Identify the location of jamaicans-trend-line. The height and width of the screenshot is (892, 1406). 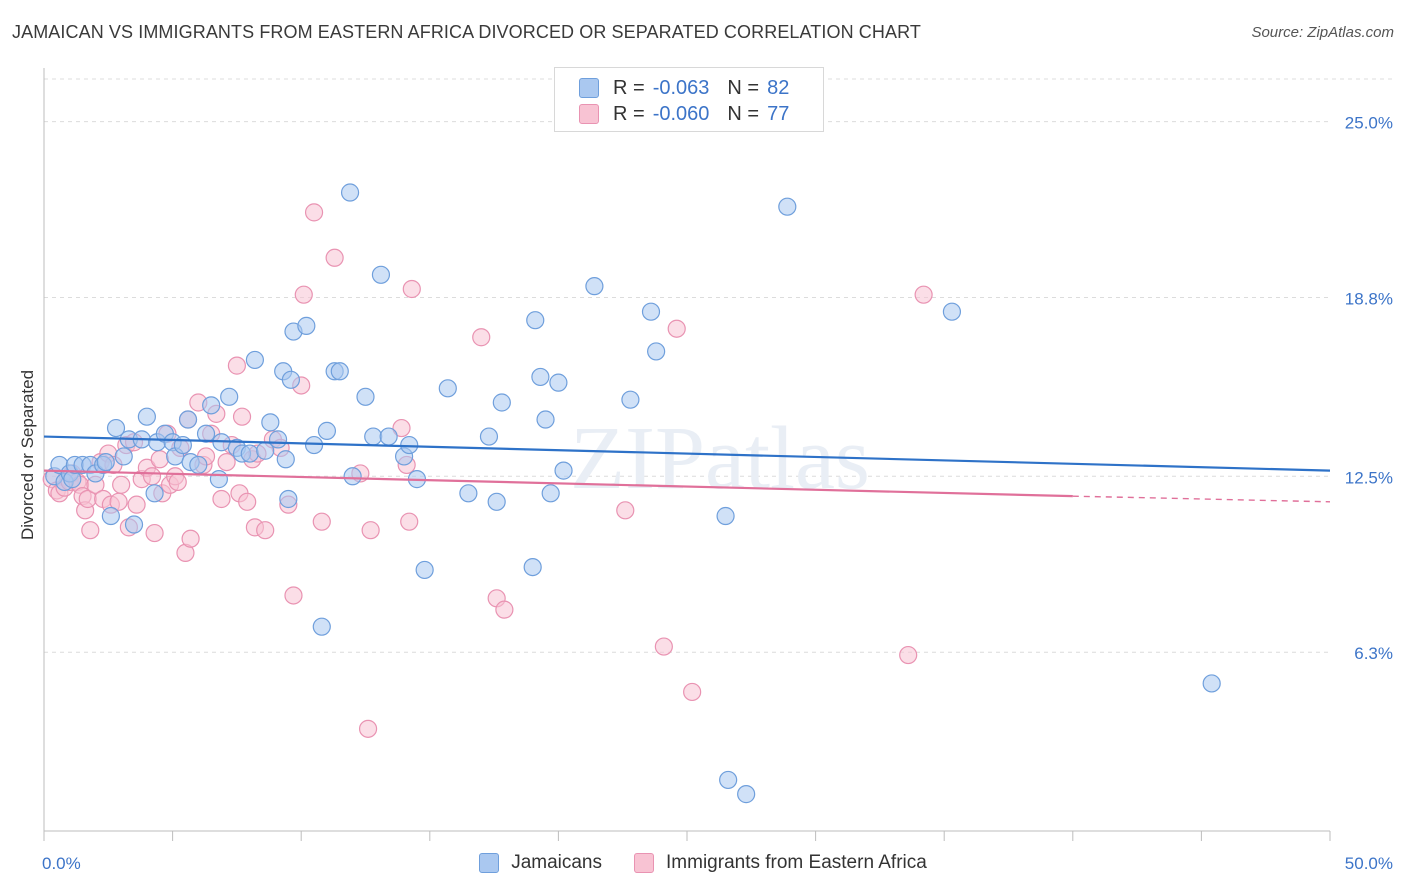
(687, 453).